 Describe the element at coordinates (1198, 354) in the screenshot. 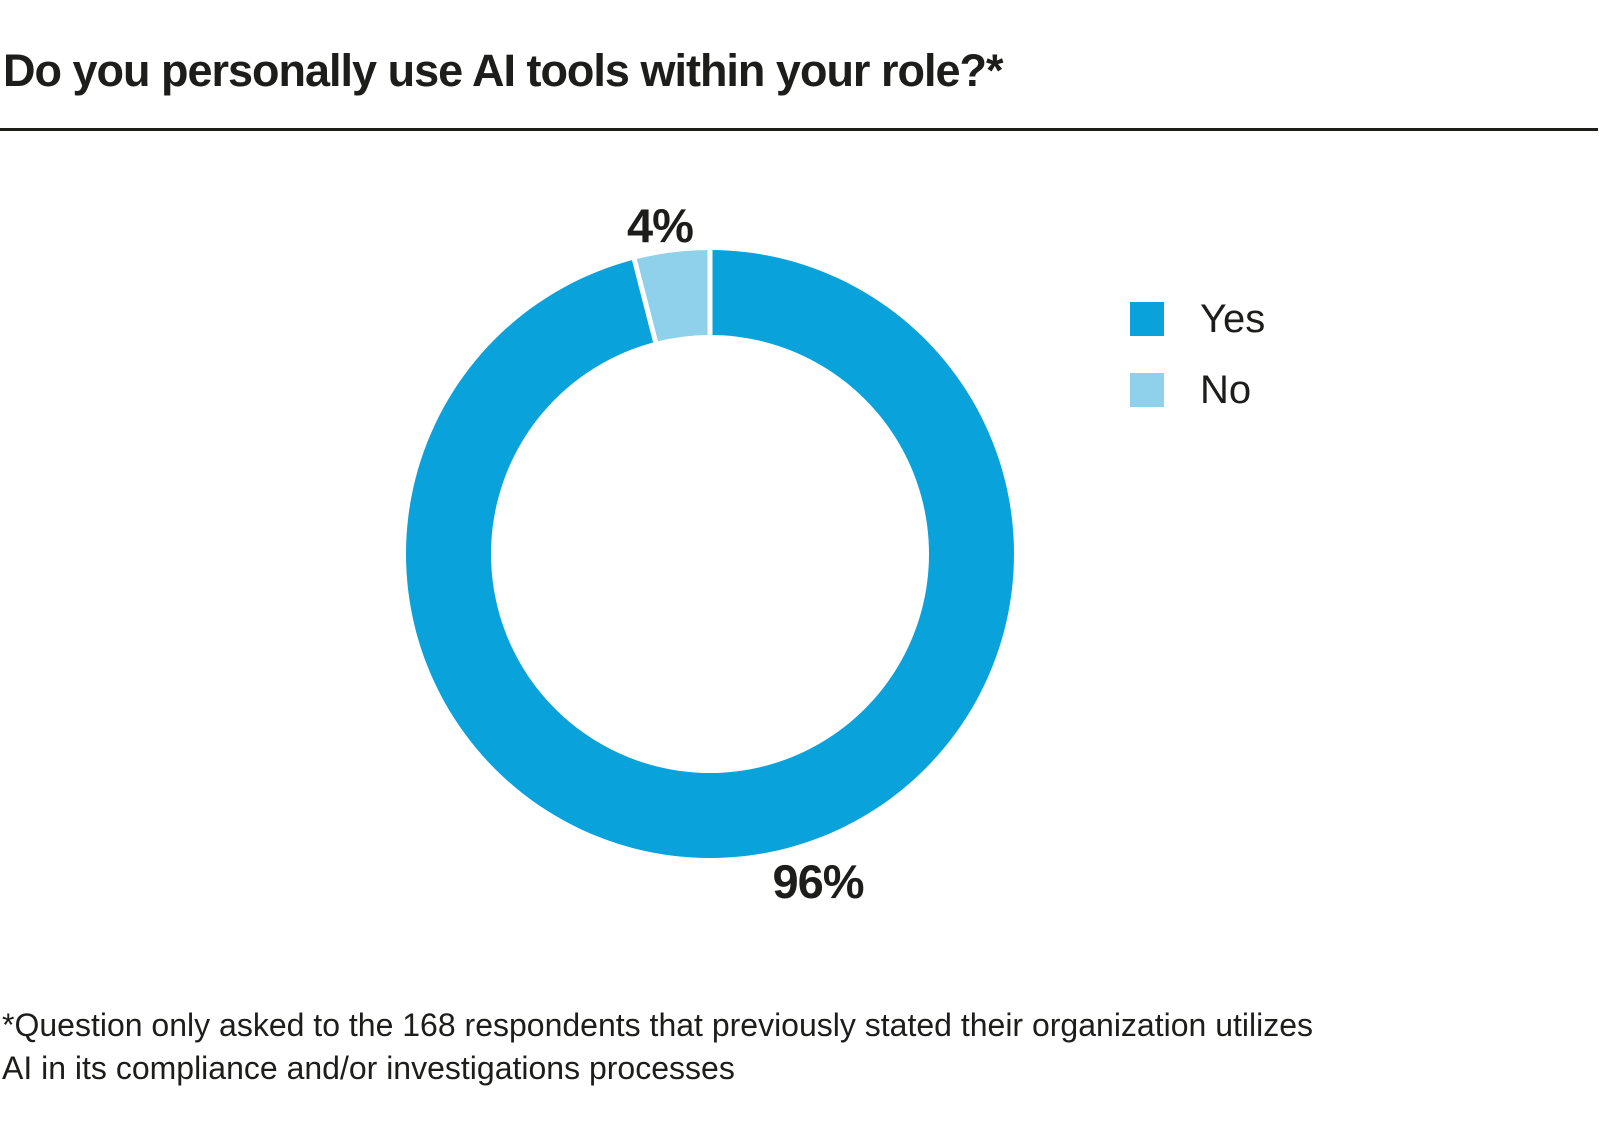

I see `legend: Yes No` at that location.